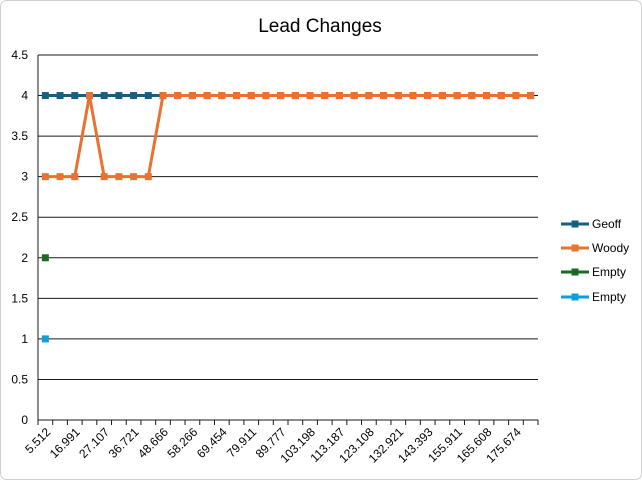  Describe the element at coordinates (19, 298) in the screenshot. I see `y-tick-label: 1.5` at that location.